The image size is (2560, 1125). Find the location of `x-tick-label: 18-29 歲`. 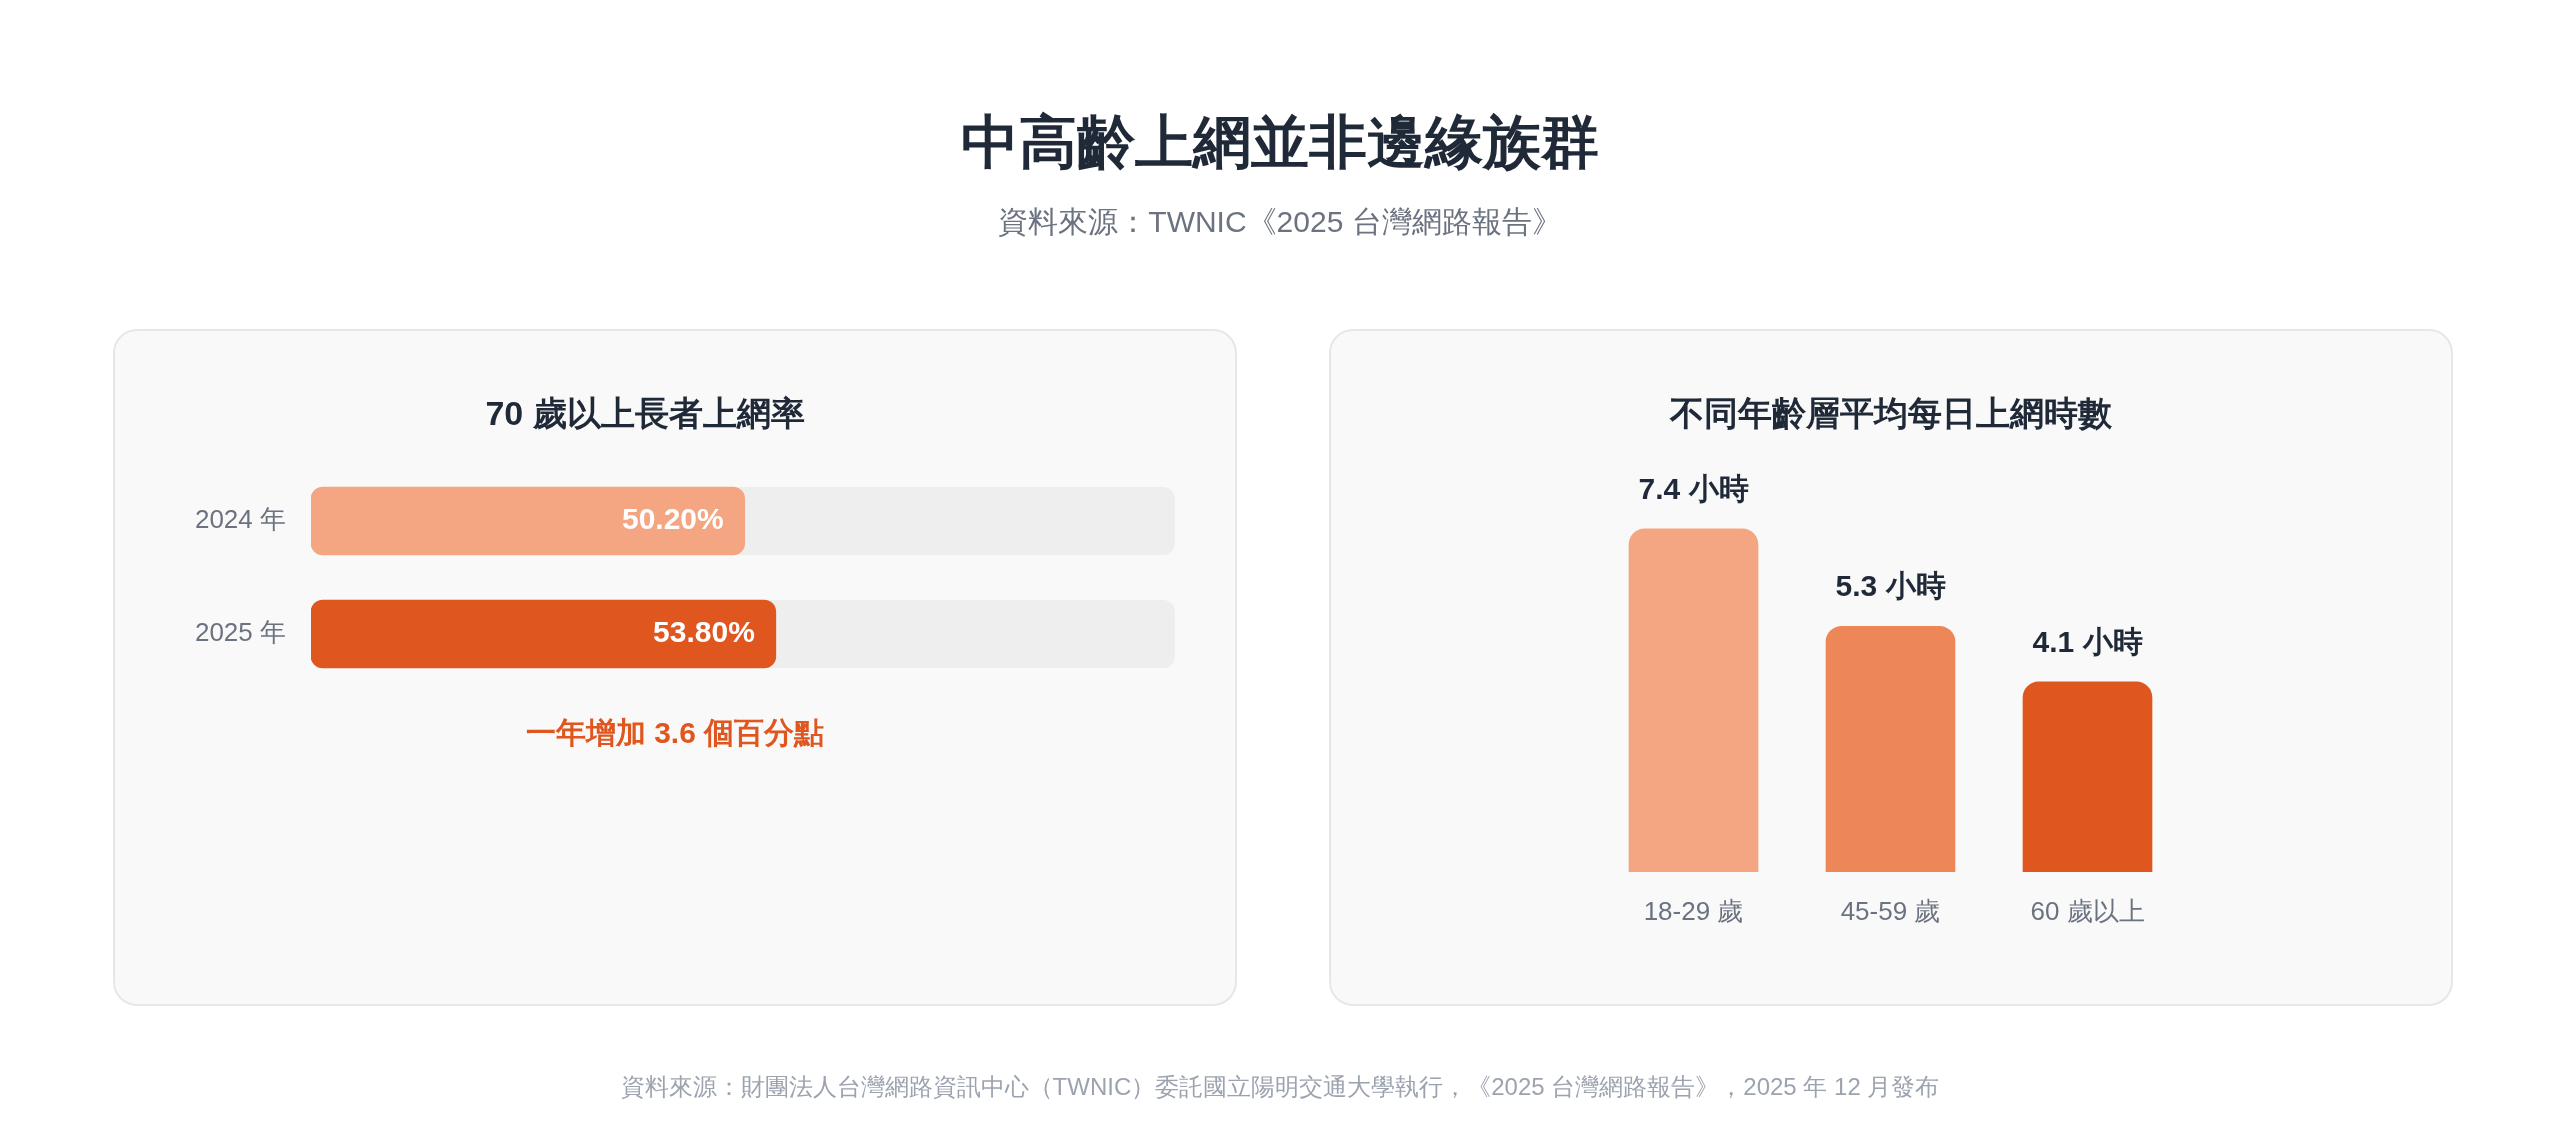

x-tick-label: 18-29 歲 is located at coordinates (1693, 910).